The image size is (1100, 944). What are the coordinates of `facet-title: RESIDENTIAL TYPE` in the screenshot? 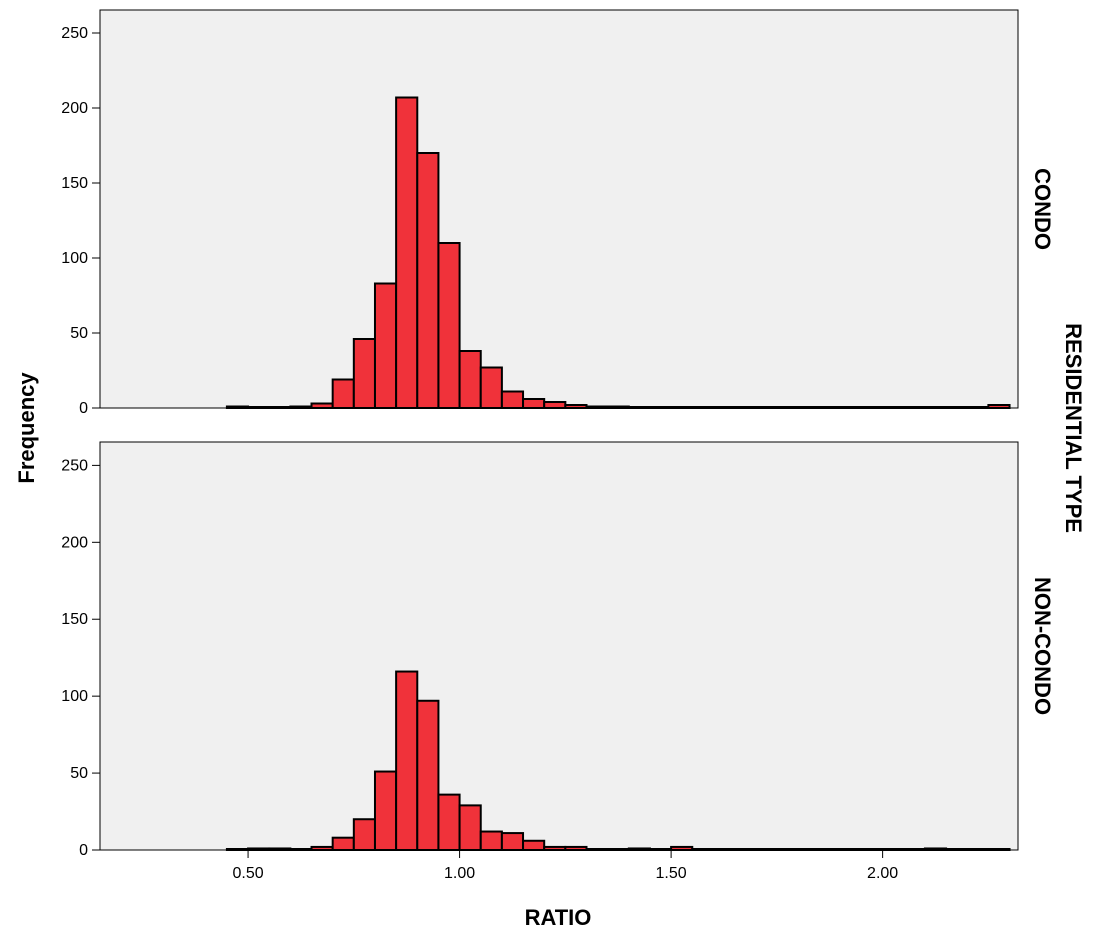 It's located at (1073, 428).